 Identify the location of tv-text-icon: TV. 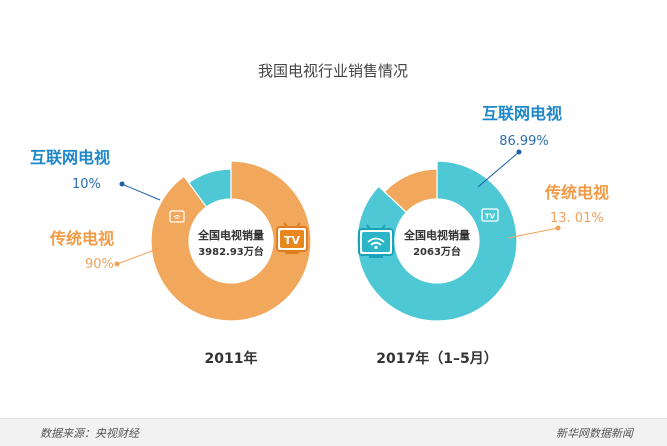
(292, 238).